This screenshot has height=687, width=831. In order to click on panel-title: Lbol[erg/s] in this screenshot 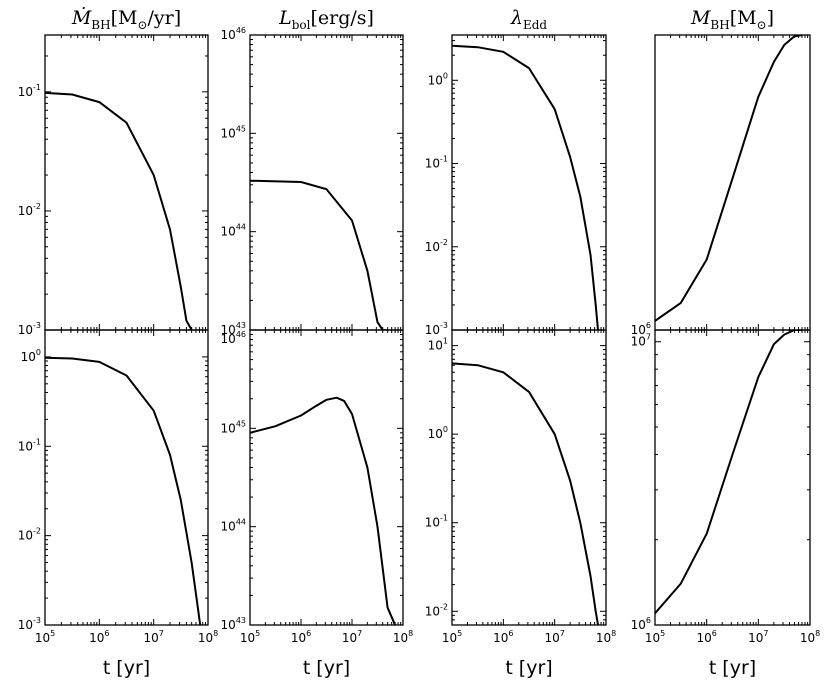, I will do `click(326, 19)`.